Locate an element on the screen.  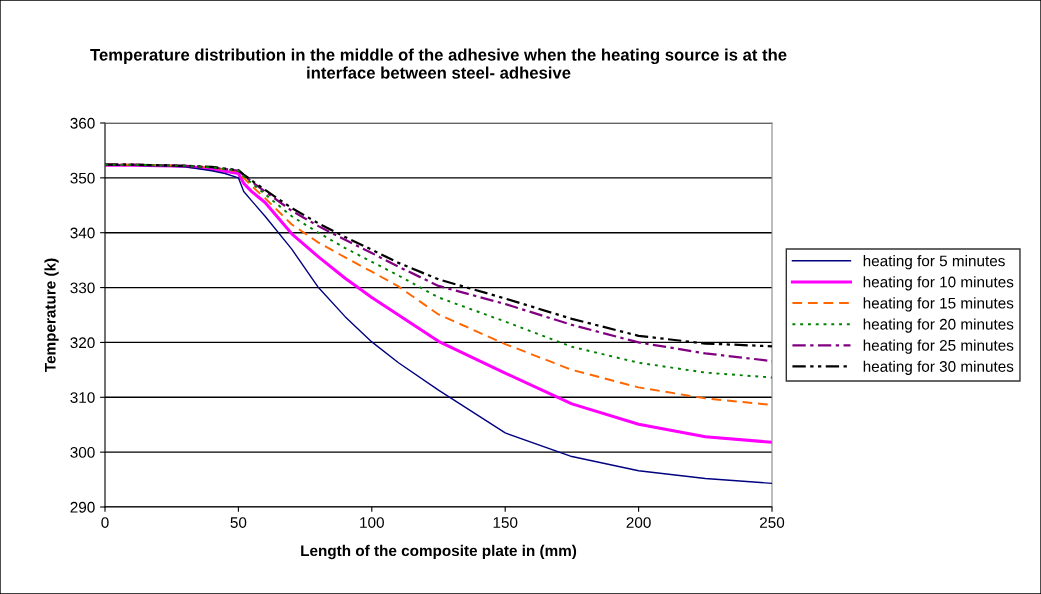
x-axis-title: Length of the composite plate in (mm) is located at coordinates (439, 552).